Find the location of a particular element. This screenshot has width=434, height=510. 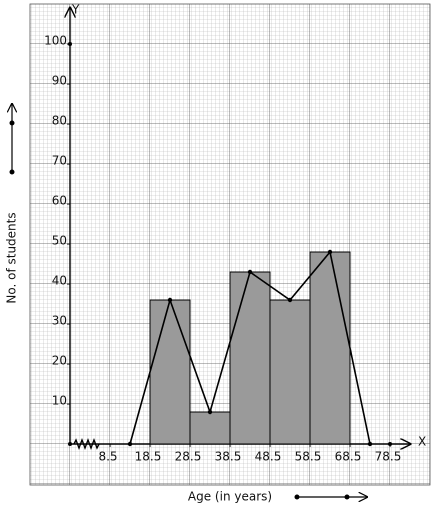

origin-point is located at coordinates (70, 444).